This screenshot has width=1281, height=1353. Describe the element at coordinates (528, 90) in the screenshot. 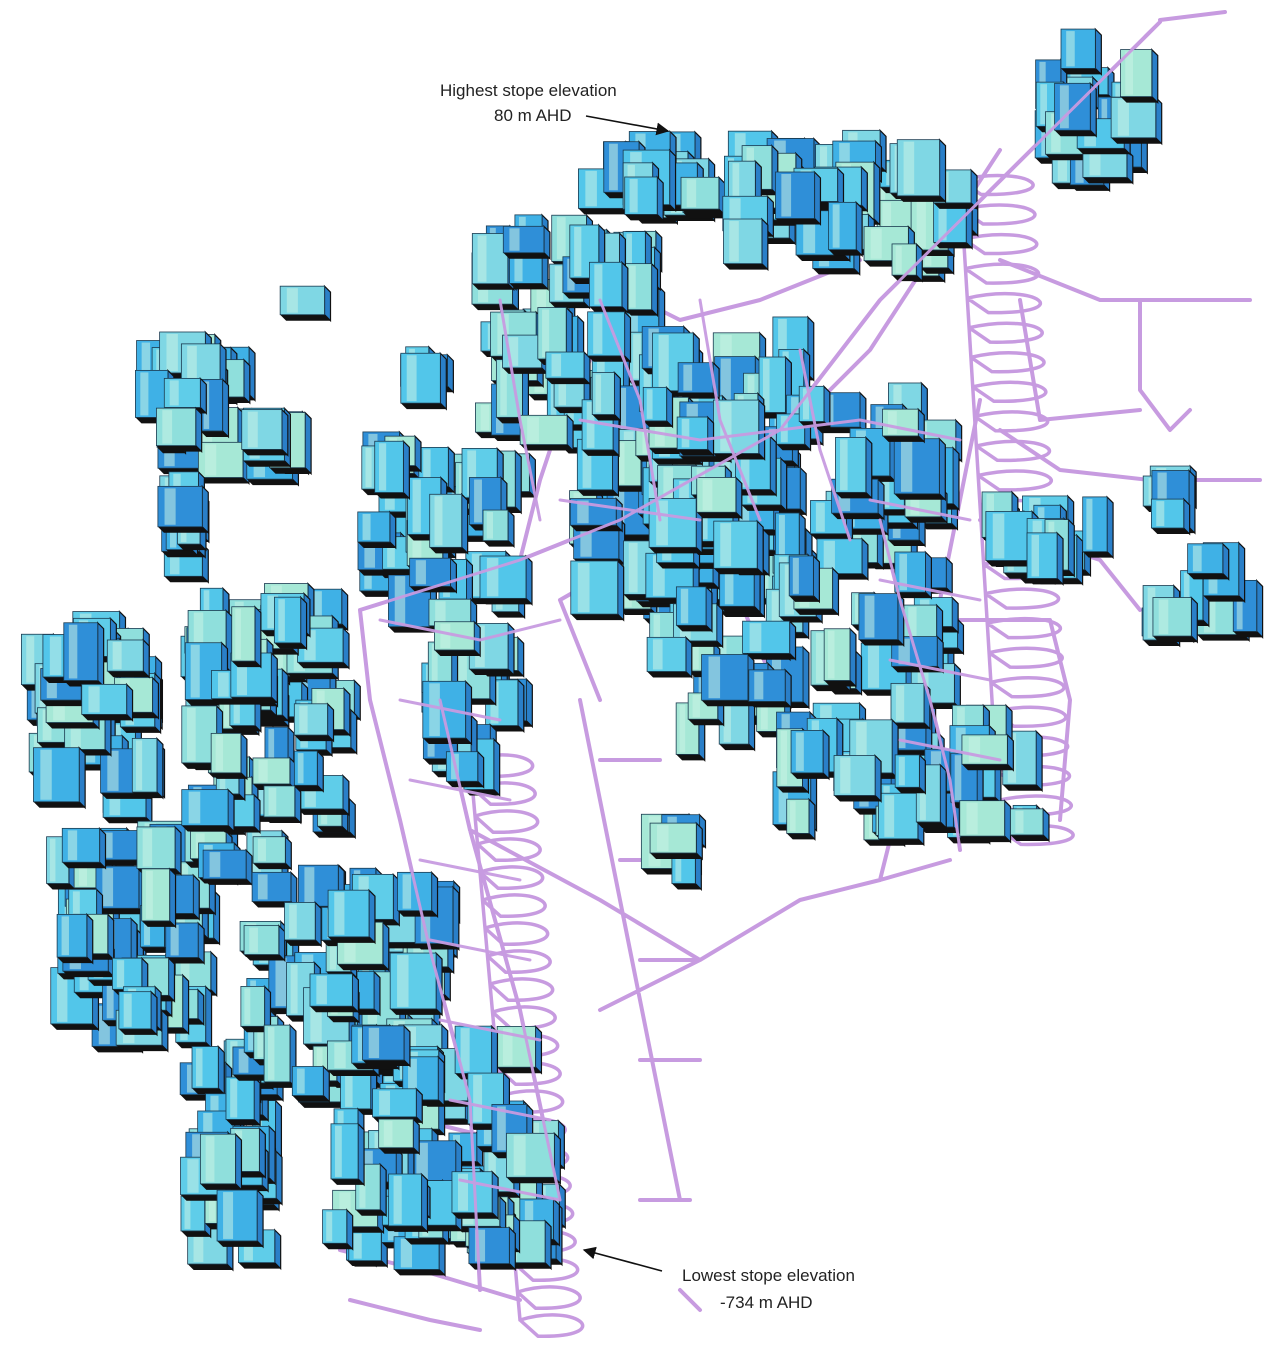

I see `highest-stope-title: Highest stope elevation` at that location.